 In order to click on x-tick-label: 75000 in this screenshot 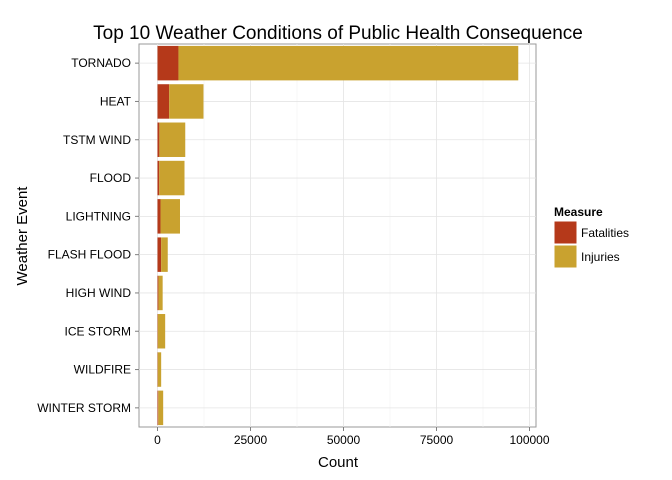, I will do `click(437, 440)`.